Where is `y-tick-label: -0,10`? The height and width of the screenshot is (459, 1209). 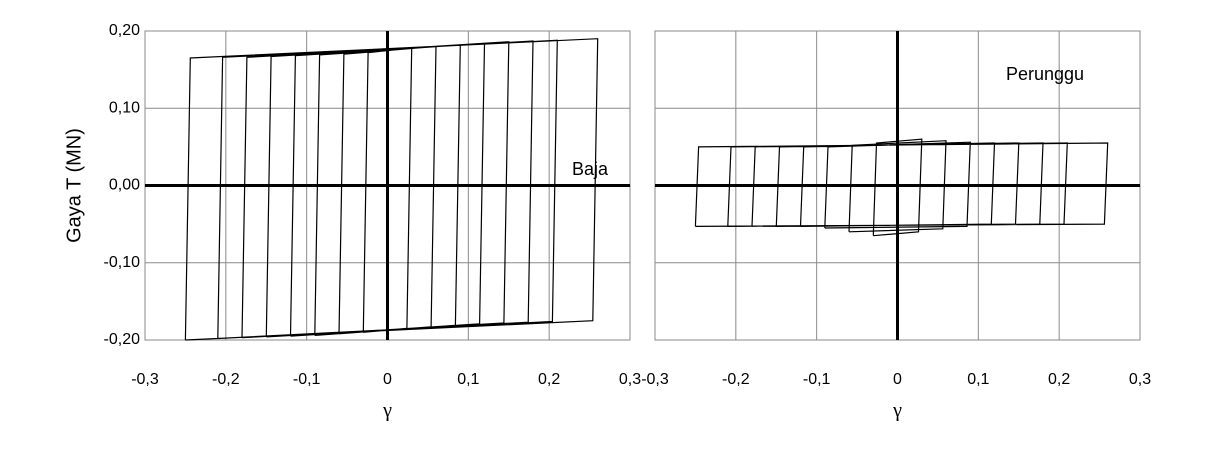 y-tick-label: -0,10 is located at coordinates (122, 262).